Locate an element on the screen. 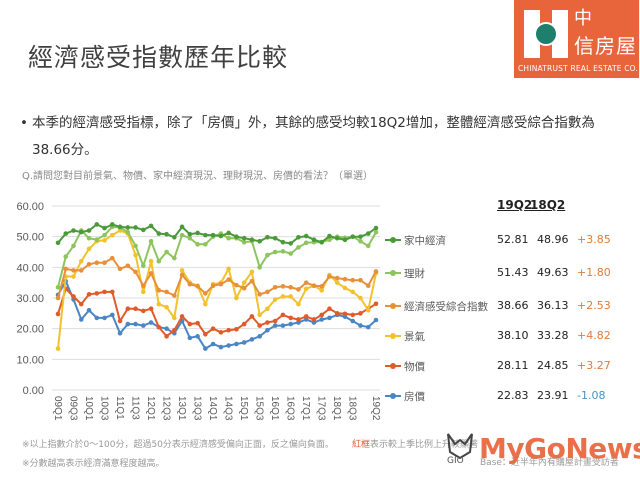 The height and width of the screenshot is (480, 640). value-diff: +1.80 is located at coordinates (594, 272).